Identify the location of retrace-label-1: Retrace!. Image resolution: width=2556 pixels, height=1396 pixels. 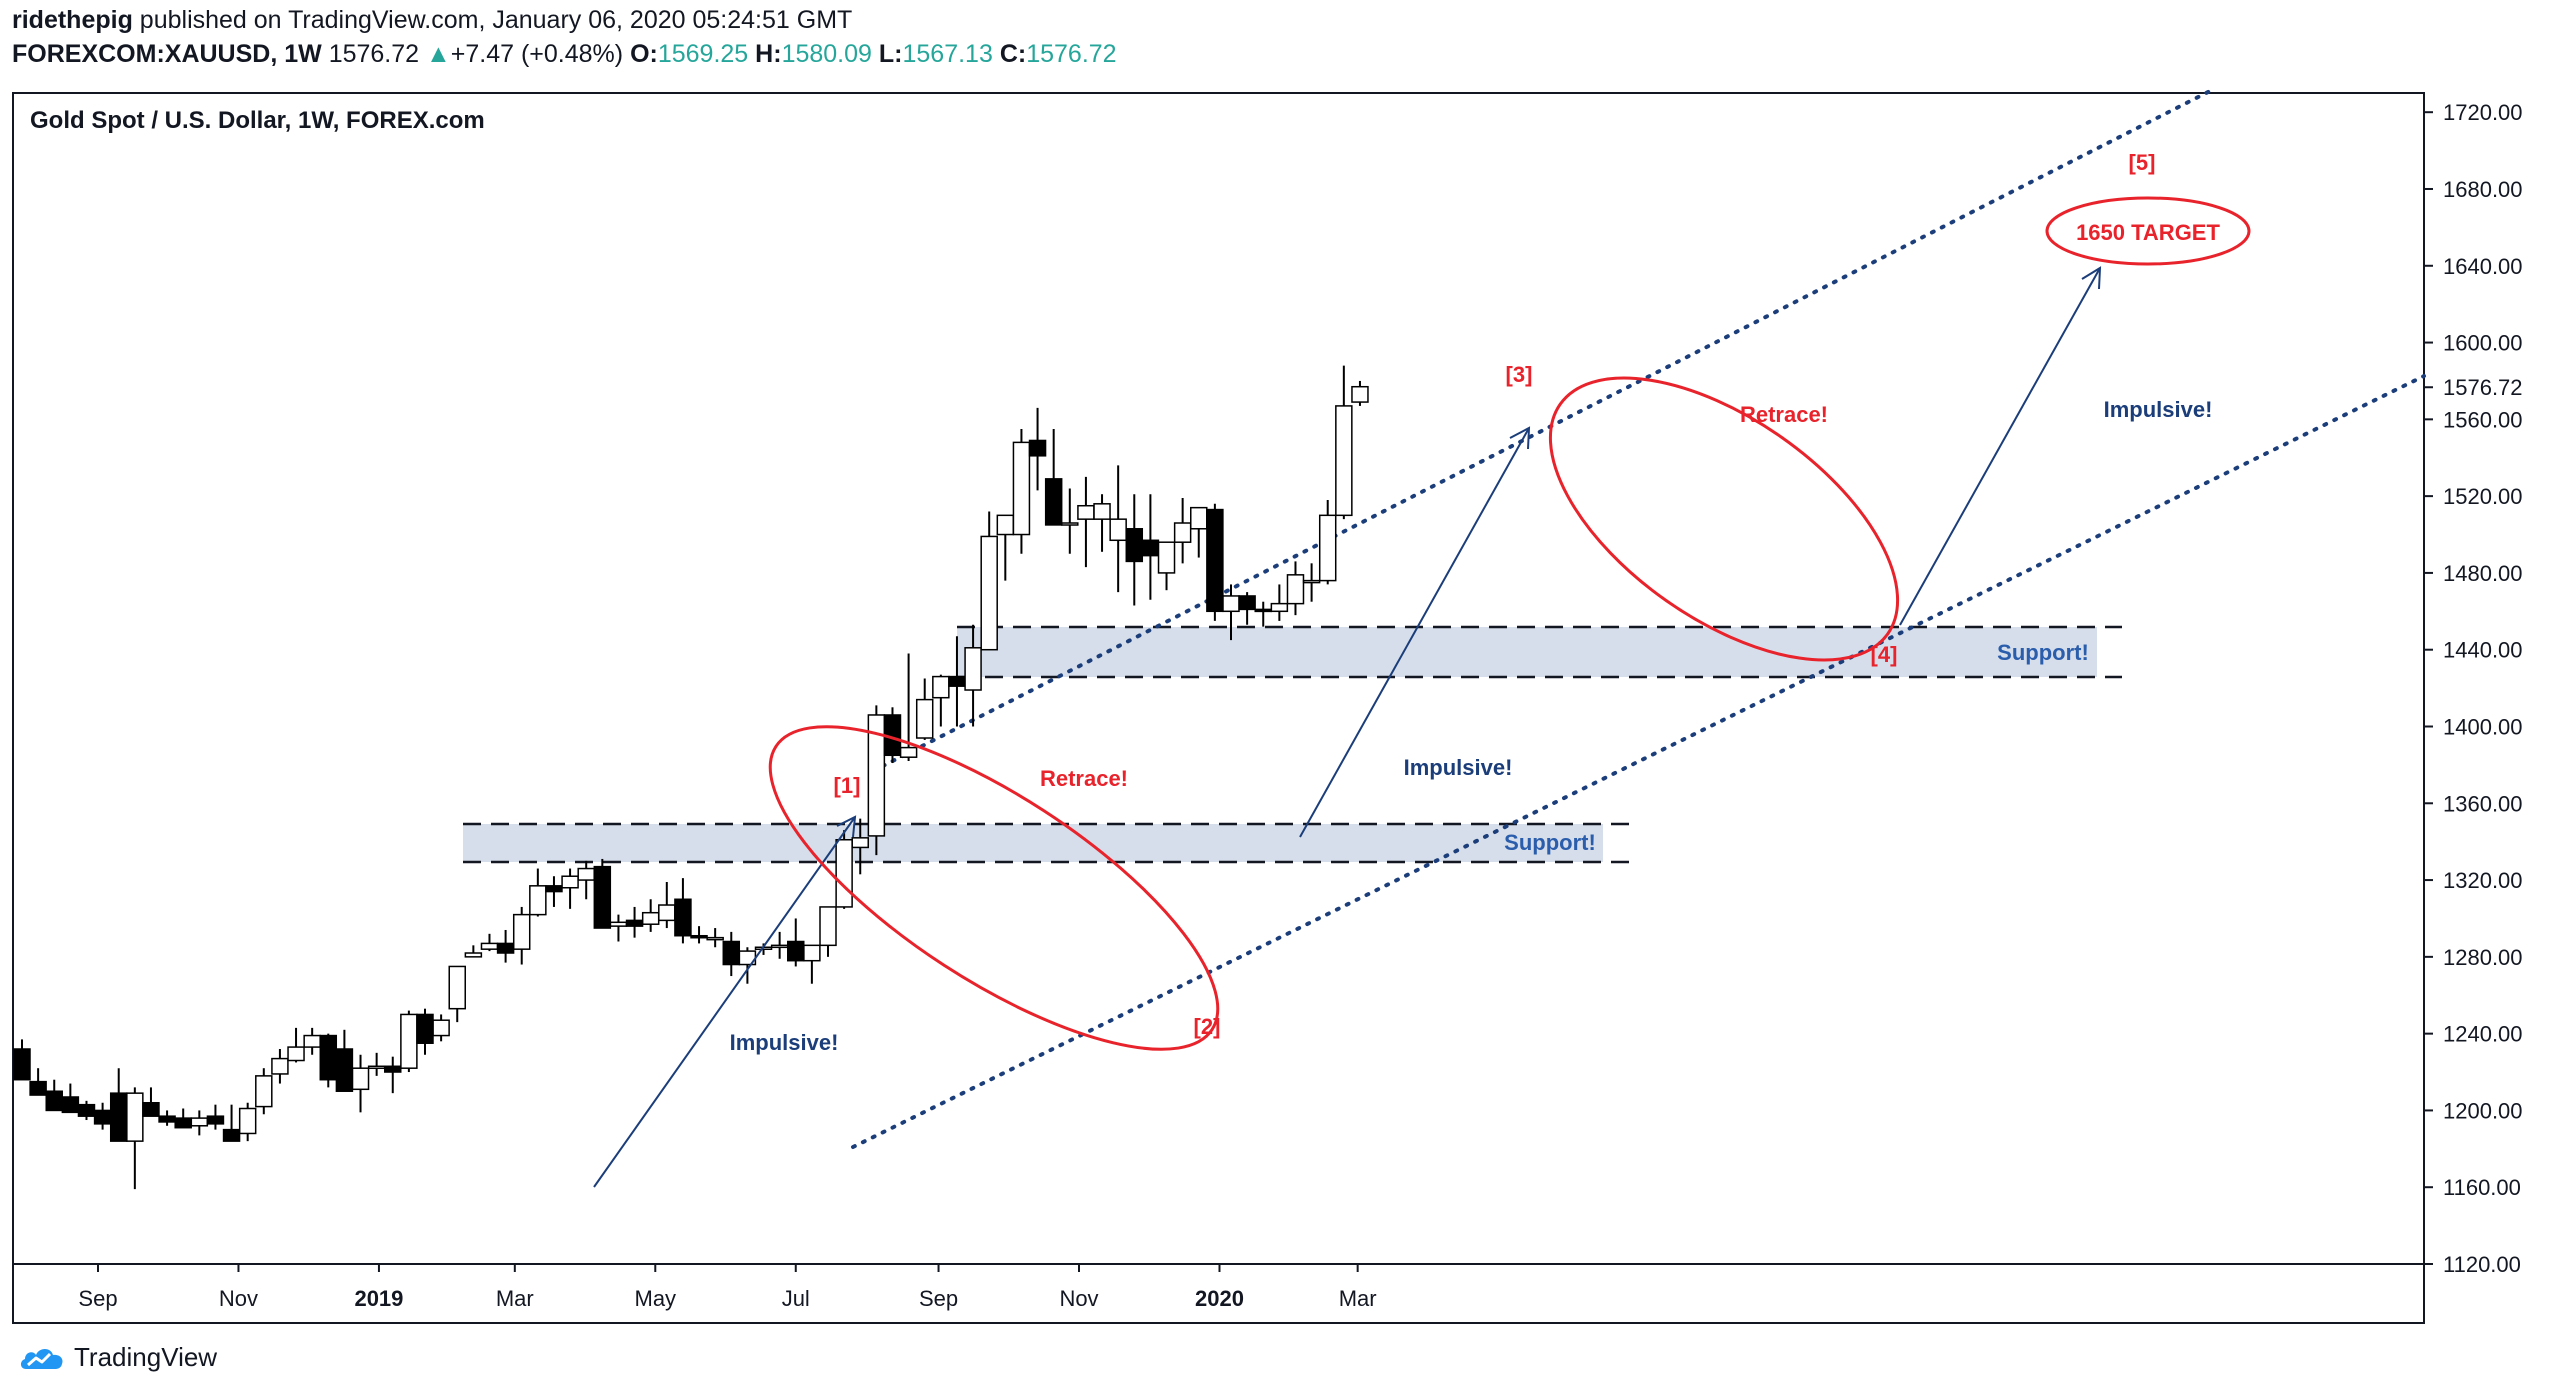
(1084, 778).